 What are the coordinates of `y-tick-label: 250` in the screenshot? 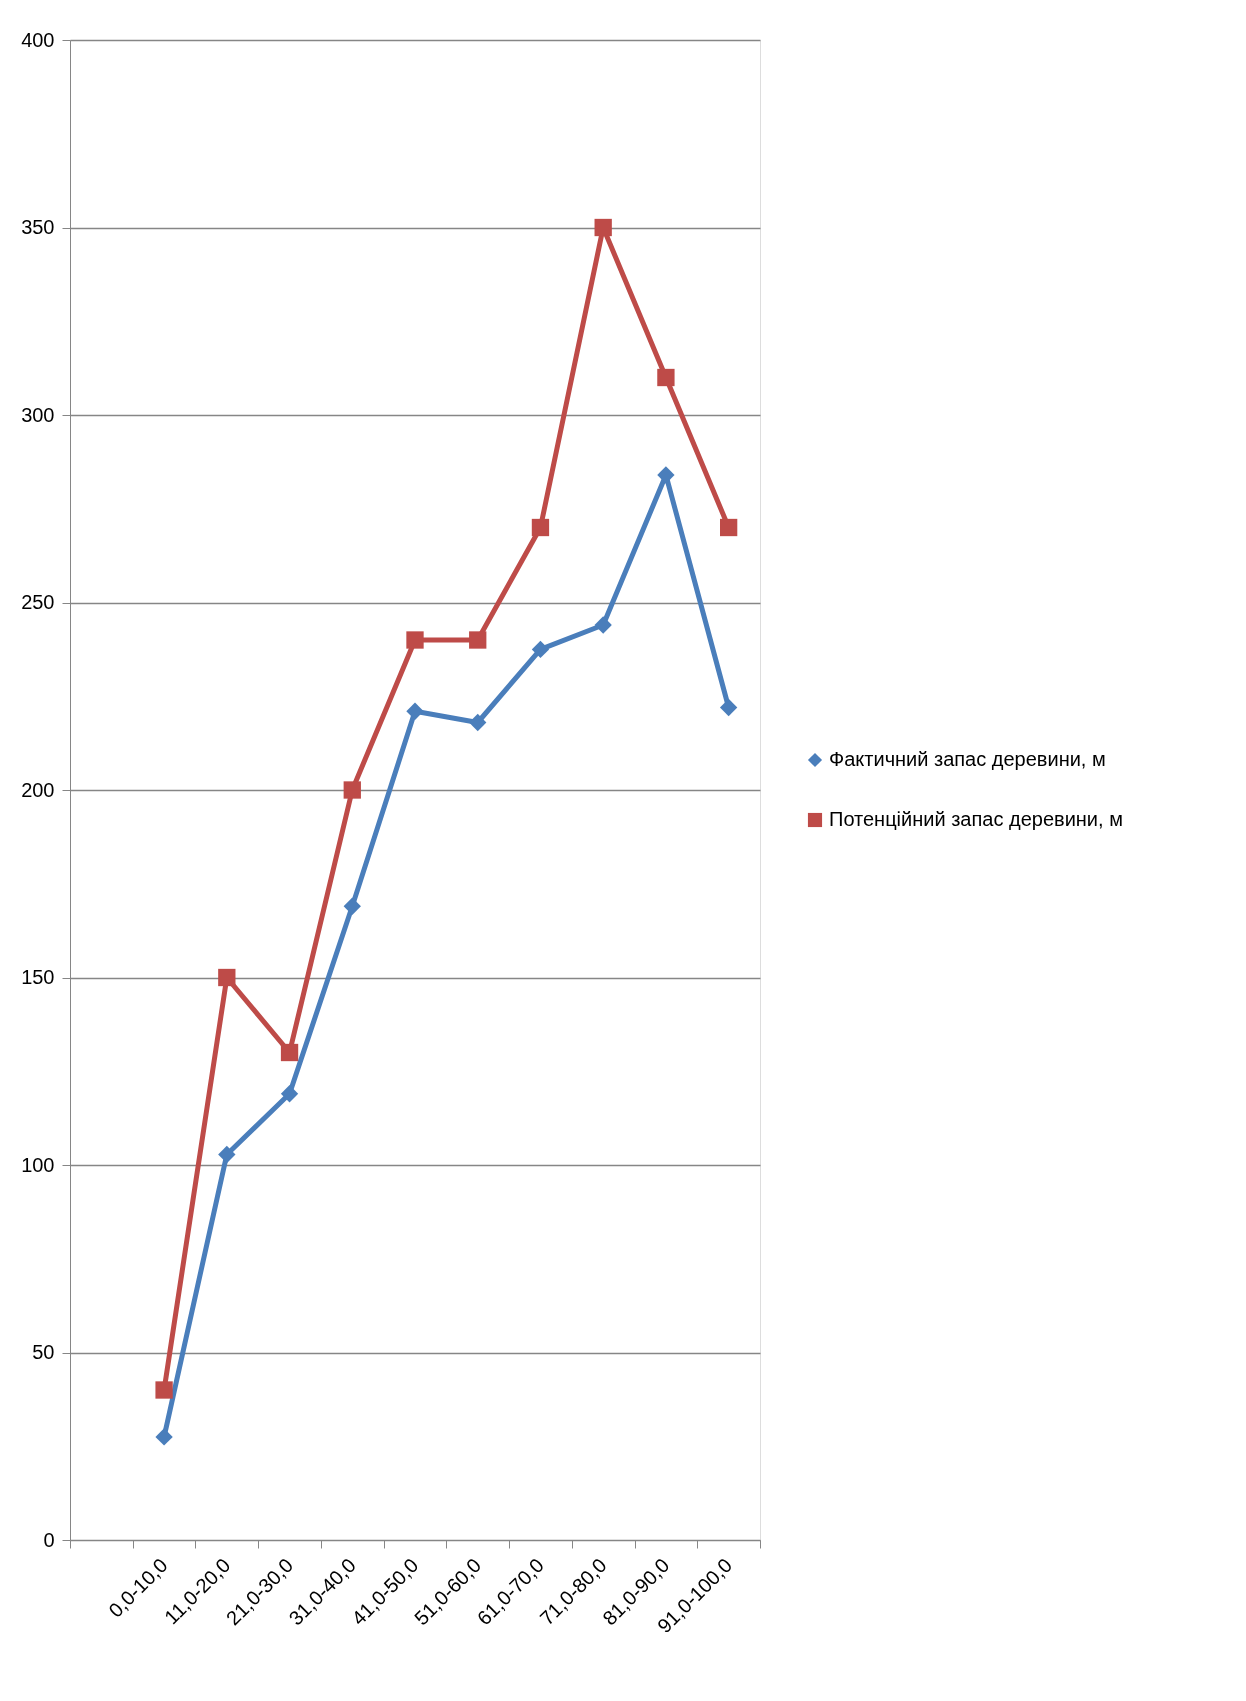 It's located at (38, 602).